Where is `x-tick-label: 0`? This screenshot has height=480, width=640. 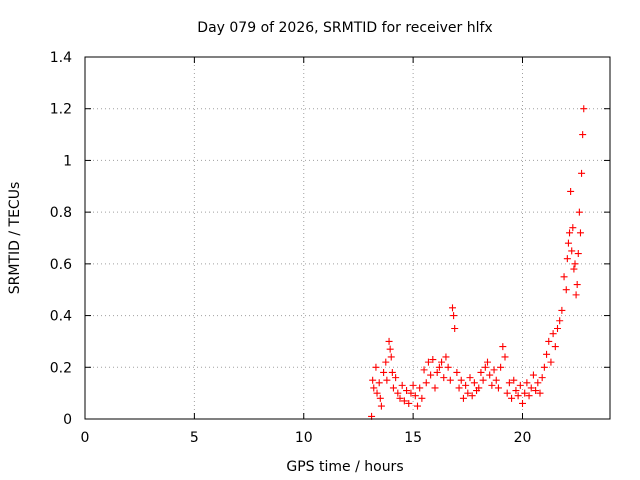 x-tick-label: 0 is located at coordinates (85, 438).